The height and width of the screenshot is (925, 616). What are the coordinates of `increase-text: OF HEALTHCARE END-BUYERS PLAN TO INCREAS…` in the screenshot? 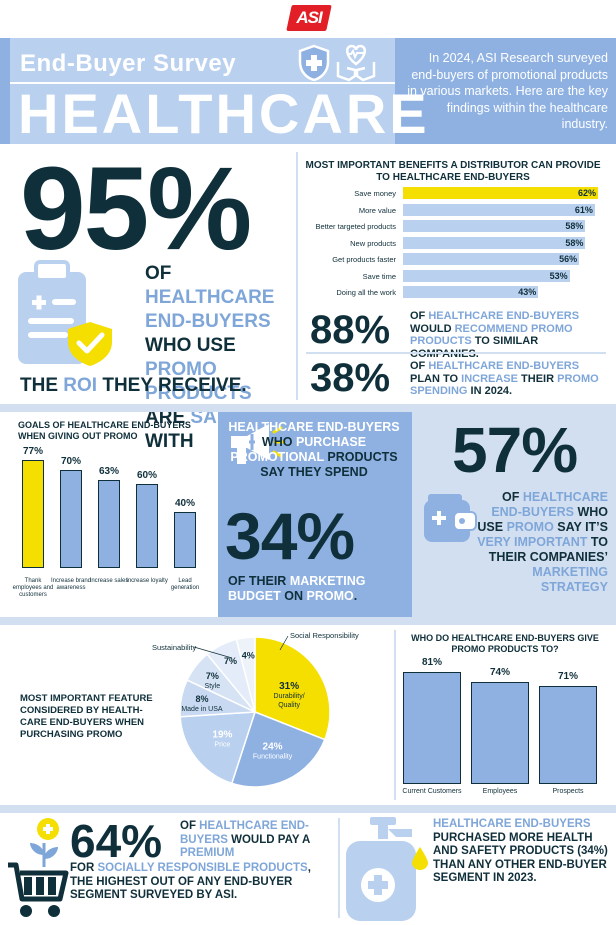 It's located at (510, 379).